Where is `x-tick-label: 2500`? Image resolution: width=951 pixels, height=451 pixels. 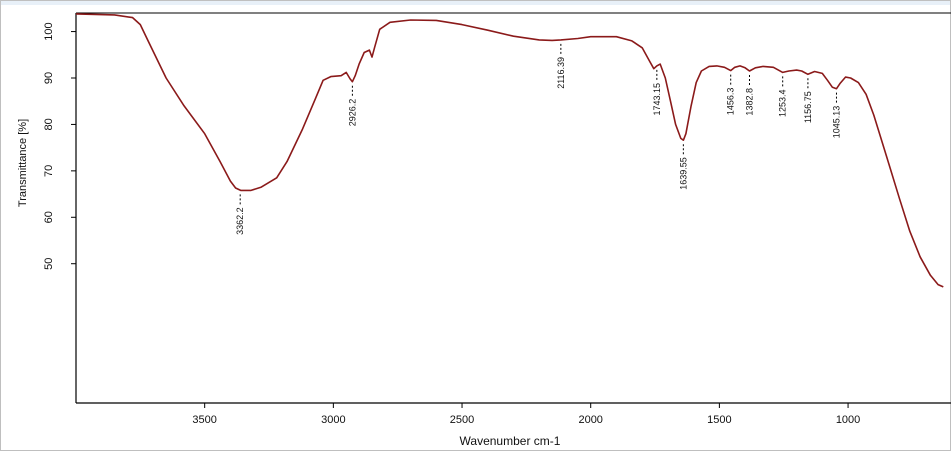 x-tick-label: 2500 is located at coordinates (462, 420).